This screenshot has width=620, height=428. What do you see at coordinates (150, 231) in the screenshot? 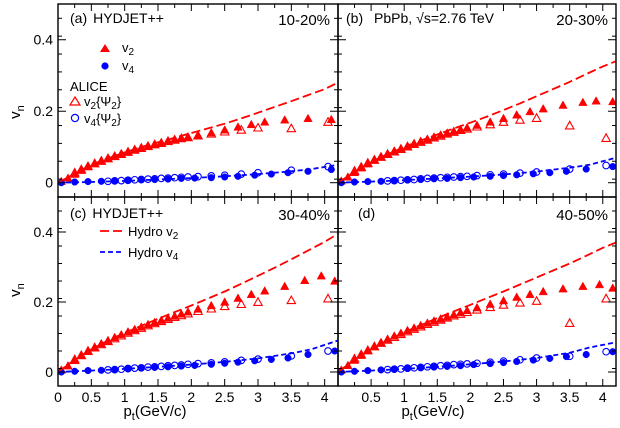
I see `hydro-v2-main: Hydro v` at bounding box center [150, 231].